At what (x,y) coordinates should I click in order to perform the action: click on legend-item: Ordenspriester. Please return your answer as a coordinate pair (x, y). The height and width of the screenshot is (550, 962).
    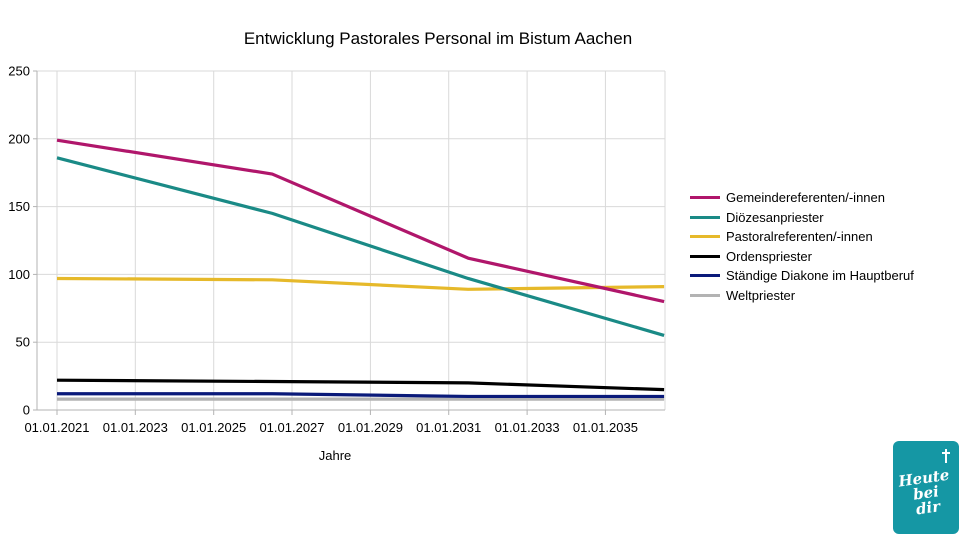
    Looking at the image, I should click on (802, 257).